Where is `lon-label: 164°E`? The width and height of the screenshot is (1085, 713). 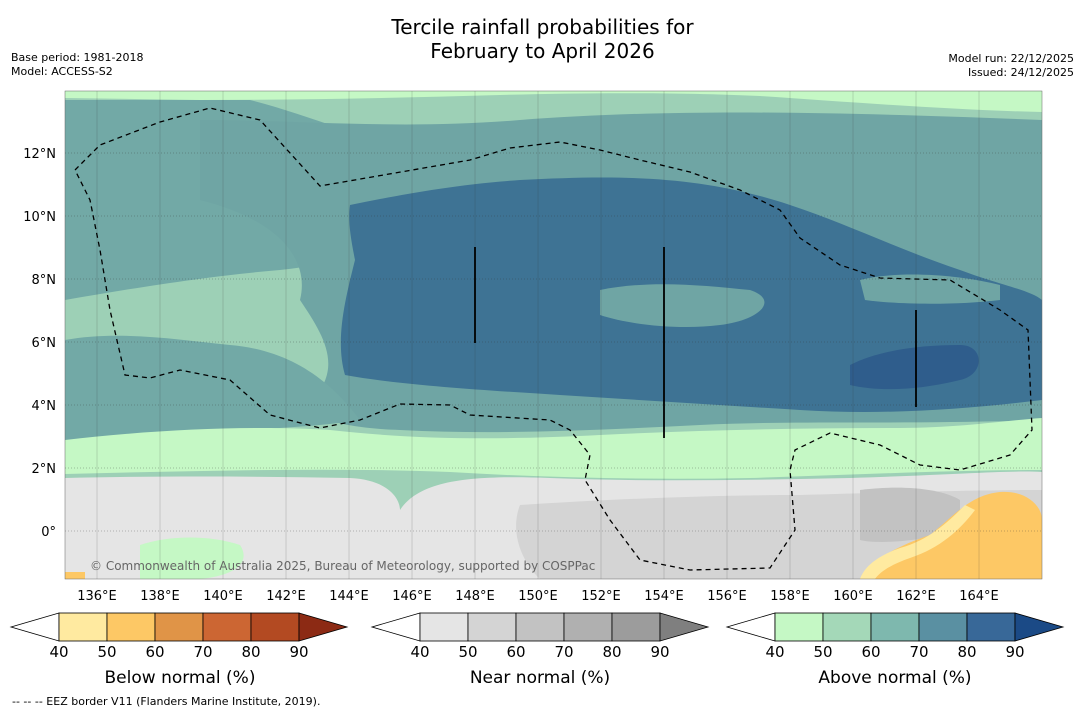 lon-label: 164°E is located at coordinates (979, 596).